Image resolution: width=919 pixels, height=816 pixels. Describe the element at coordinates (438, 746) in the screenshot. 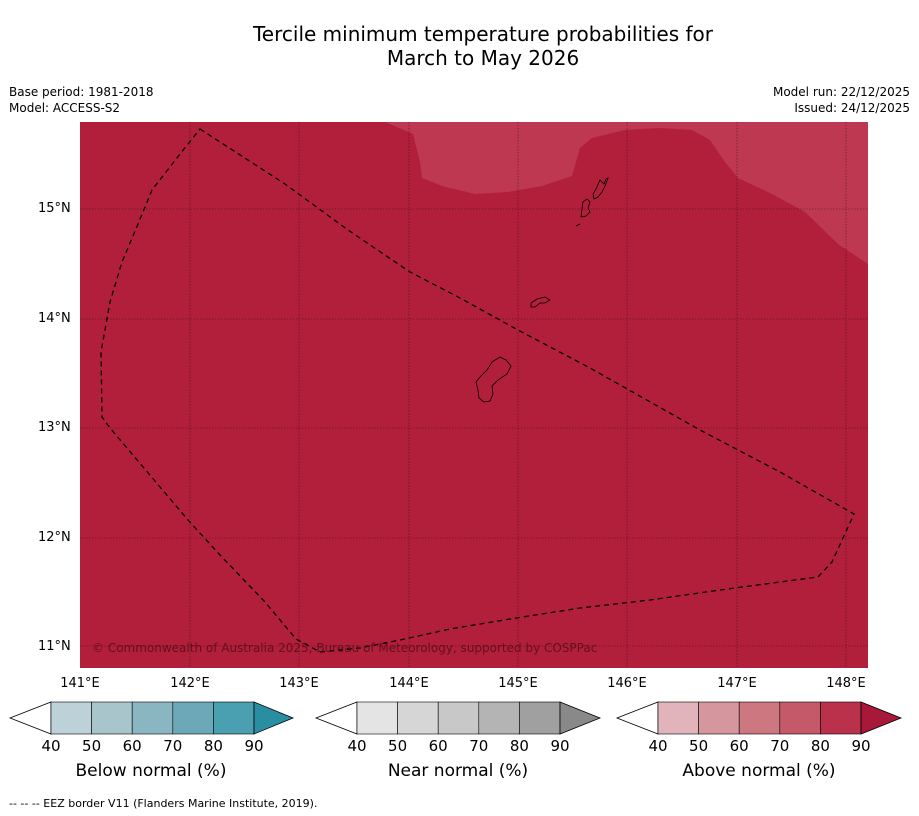

I see `legend-tick-near-normal: 60` at that location.